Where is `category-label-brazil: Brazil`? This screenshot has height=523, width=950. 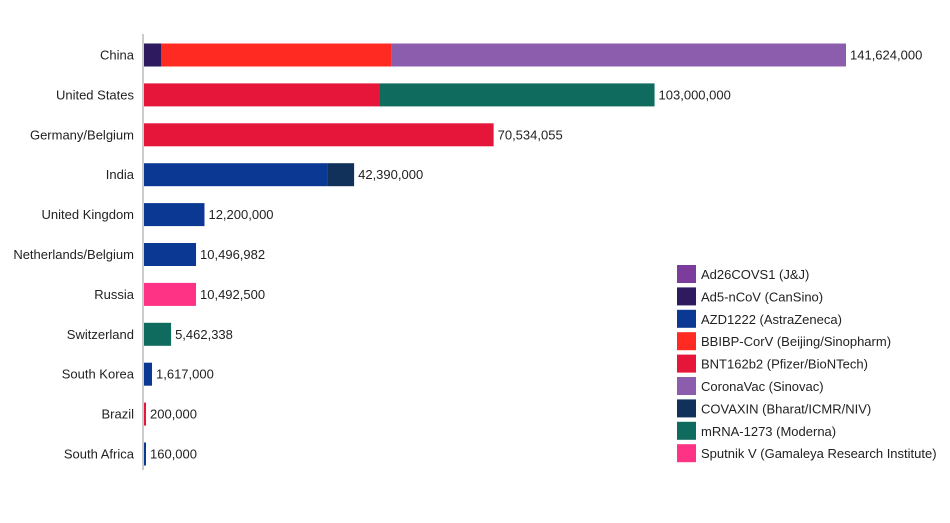
category-label-brazil: Brazil is located at coordinates (117, 414).